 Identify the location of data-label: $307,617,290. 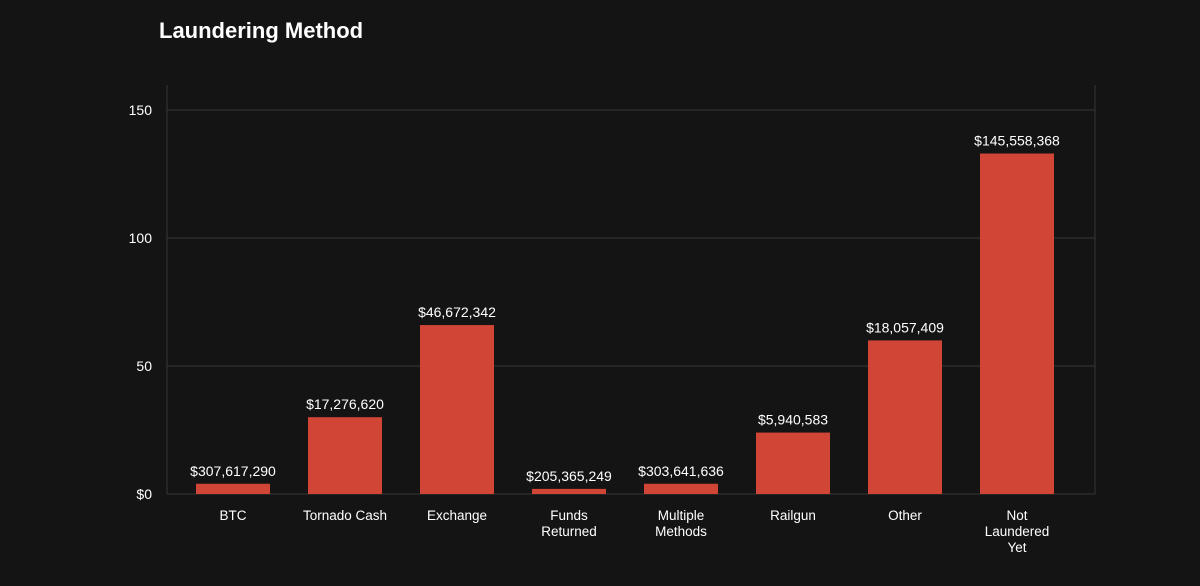
(233, 471).